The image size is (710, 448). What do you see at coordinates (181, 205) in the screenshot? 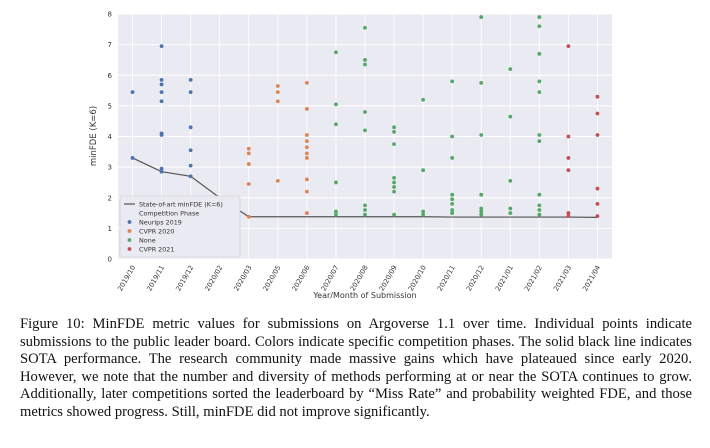
I see `legend-sota-label: State-of-art minFDE (K=6)` at bounding box center [181, 205].